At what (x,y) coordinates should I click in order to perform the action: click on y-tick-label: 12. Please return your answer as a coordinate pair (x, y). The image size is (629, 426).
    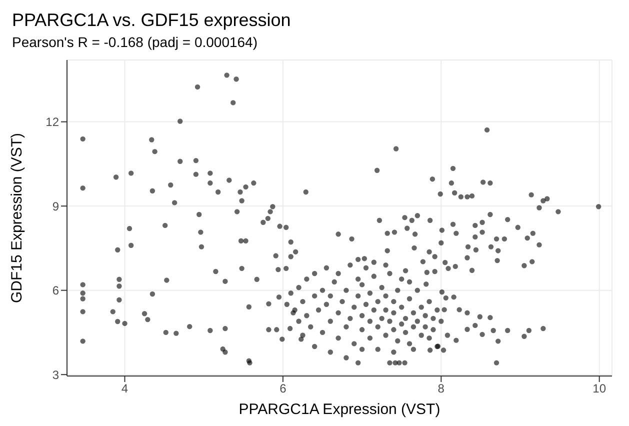
    Looking at the image, I should click on (53, 122).